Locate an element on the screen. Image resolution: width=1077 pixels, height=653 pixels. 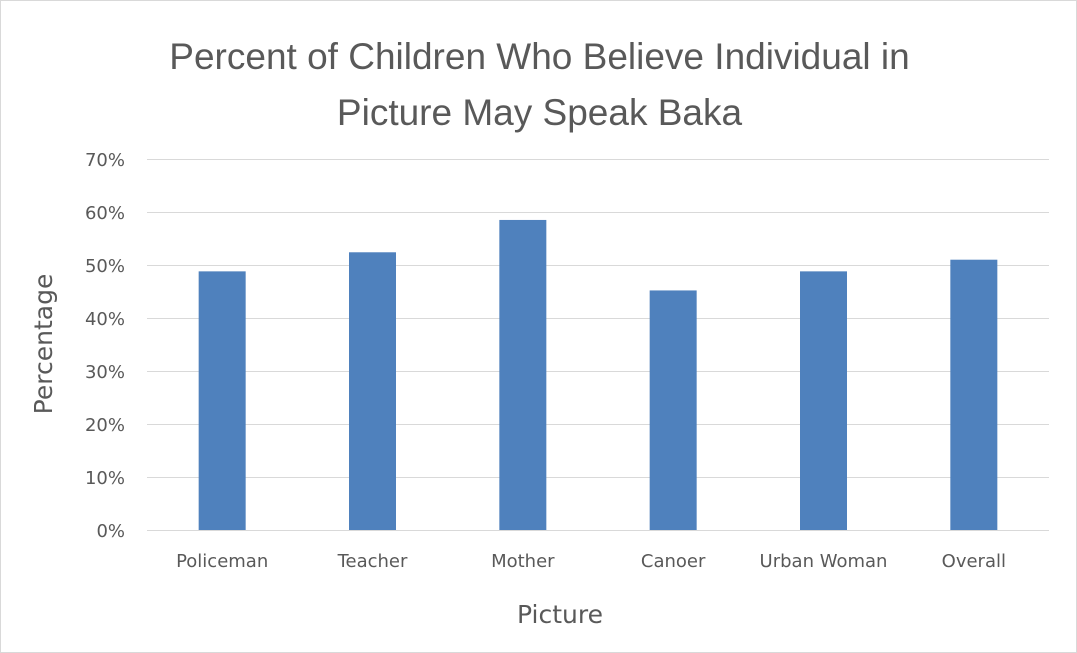
y-axis-title: Percentage is located at coordinates (43, 344).